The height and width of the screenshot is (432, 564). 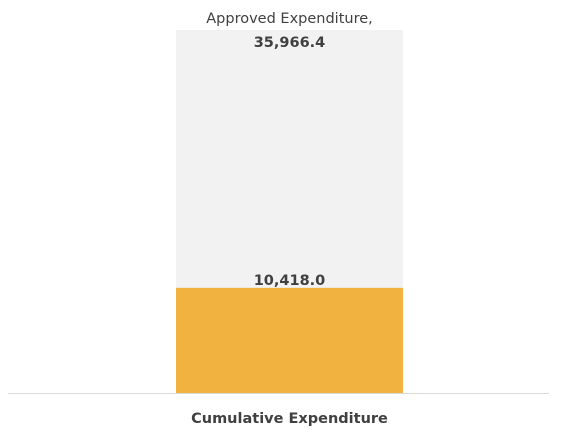 I want to click on approved-series-label: Approved Expenditure,, so click(x=289, y=19).